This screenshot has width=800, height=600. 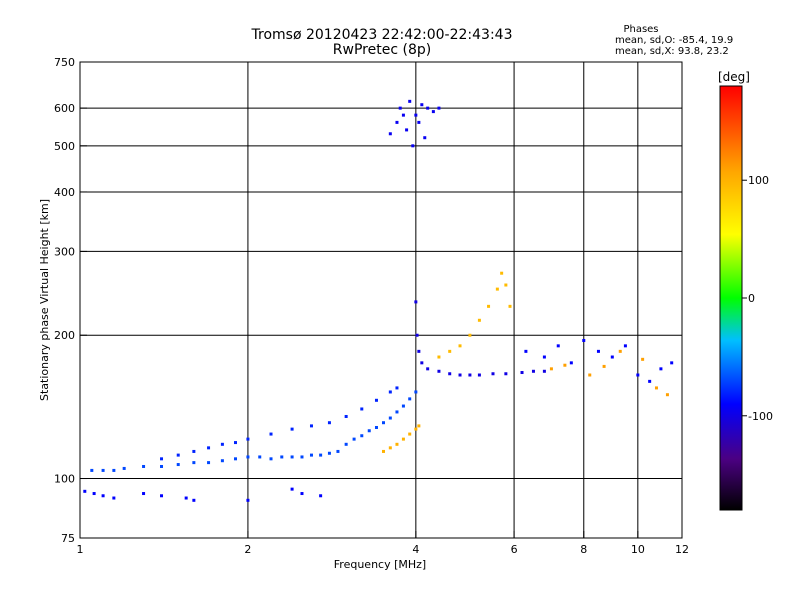 What do you see at coordinates (757, 298) in the screenshot?
I see `colorbar-ticks: 100 0 -100` at bounding box center [757, 298].